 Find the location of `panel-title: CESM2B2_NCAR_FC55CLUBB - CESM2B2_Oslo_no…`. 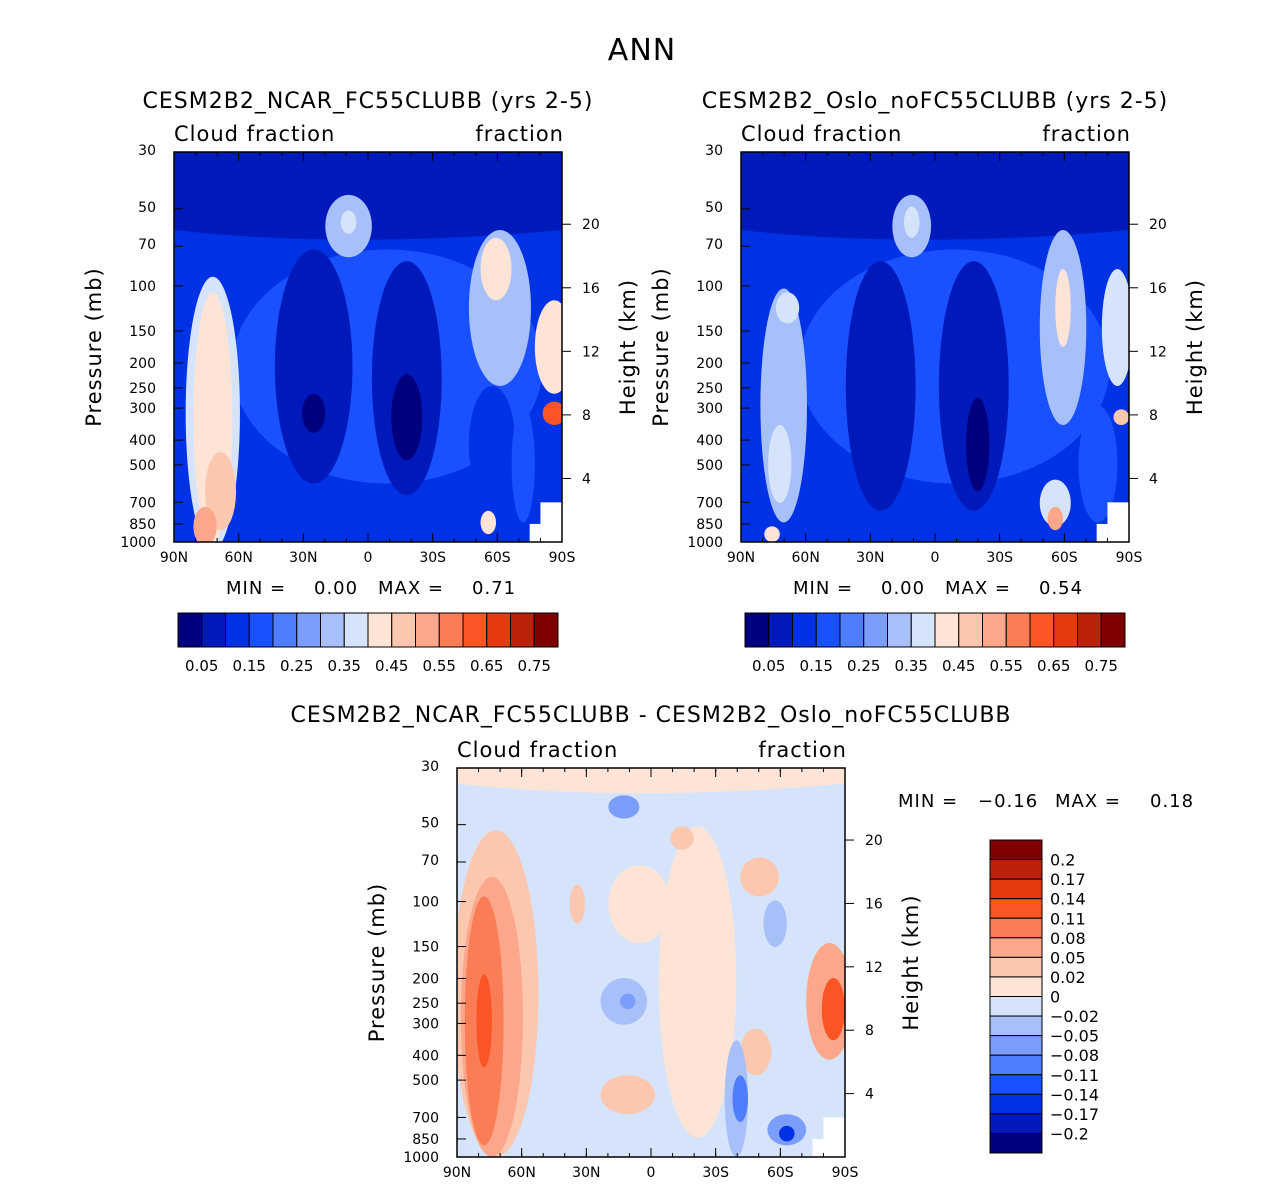

panel-title: CESM2B2_NCAR_FC55CLUBB - CESM2B2_Oslo_no… is located at coordinates (650, 715).